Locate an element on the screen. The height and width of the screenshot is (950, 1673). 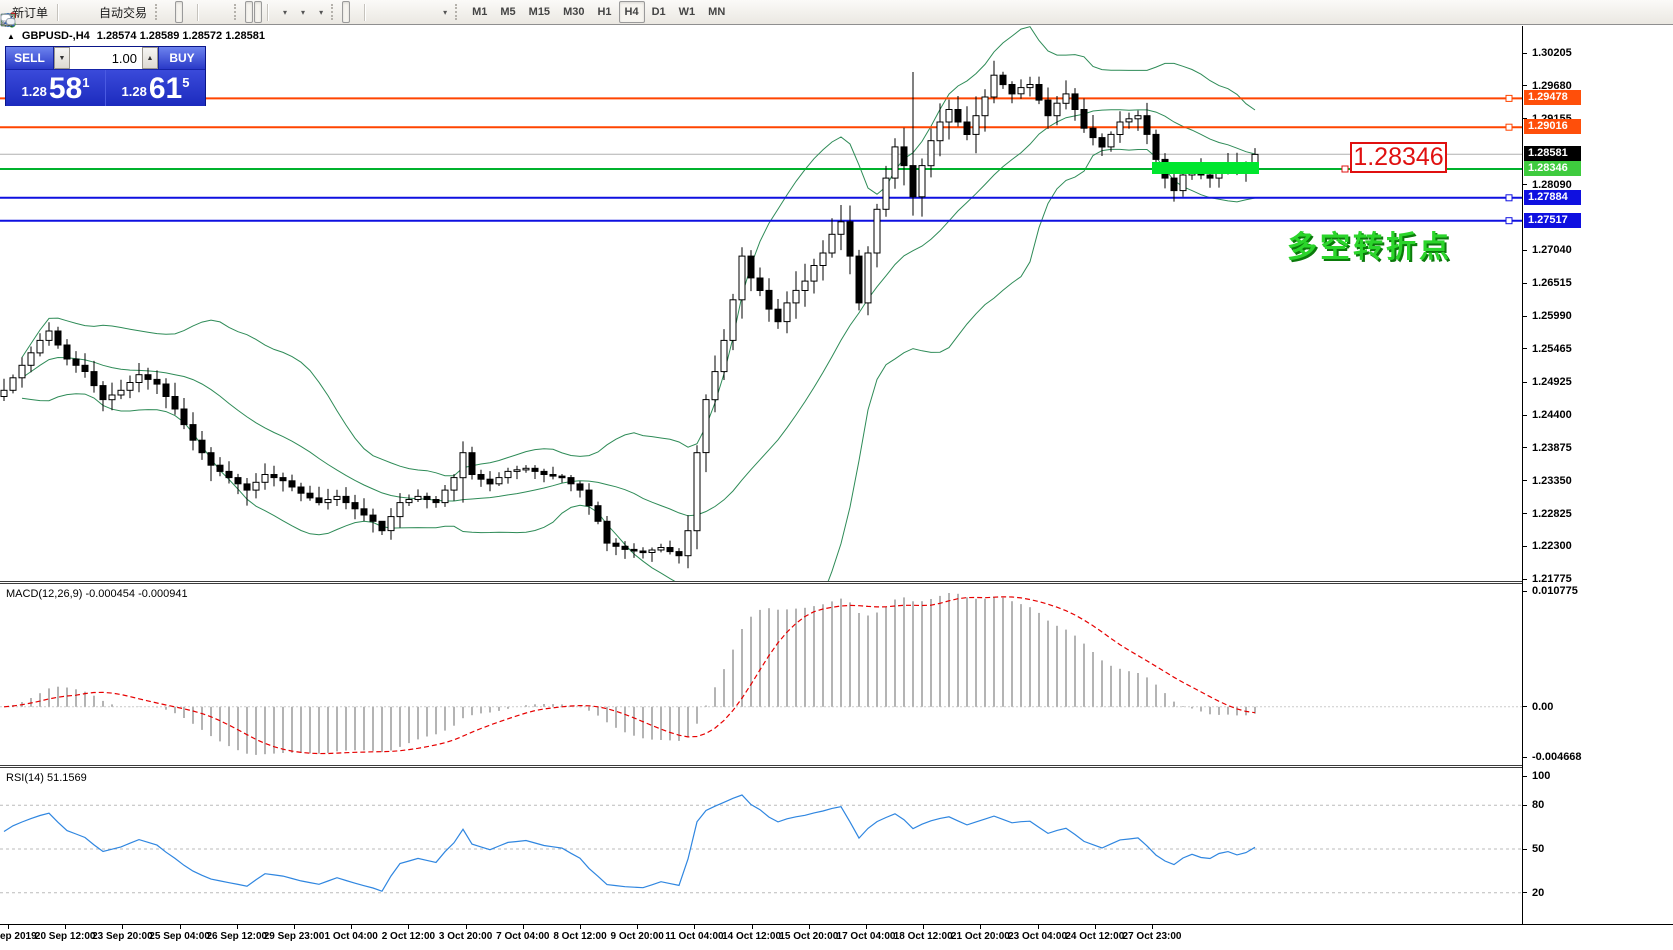
axis-tick-label: 1.28090 is located at coordinates (1552, 184).